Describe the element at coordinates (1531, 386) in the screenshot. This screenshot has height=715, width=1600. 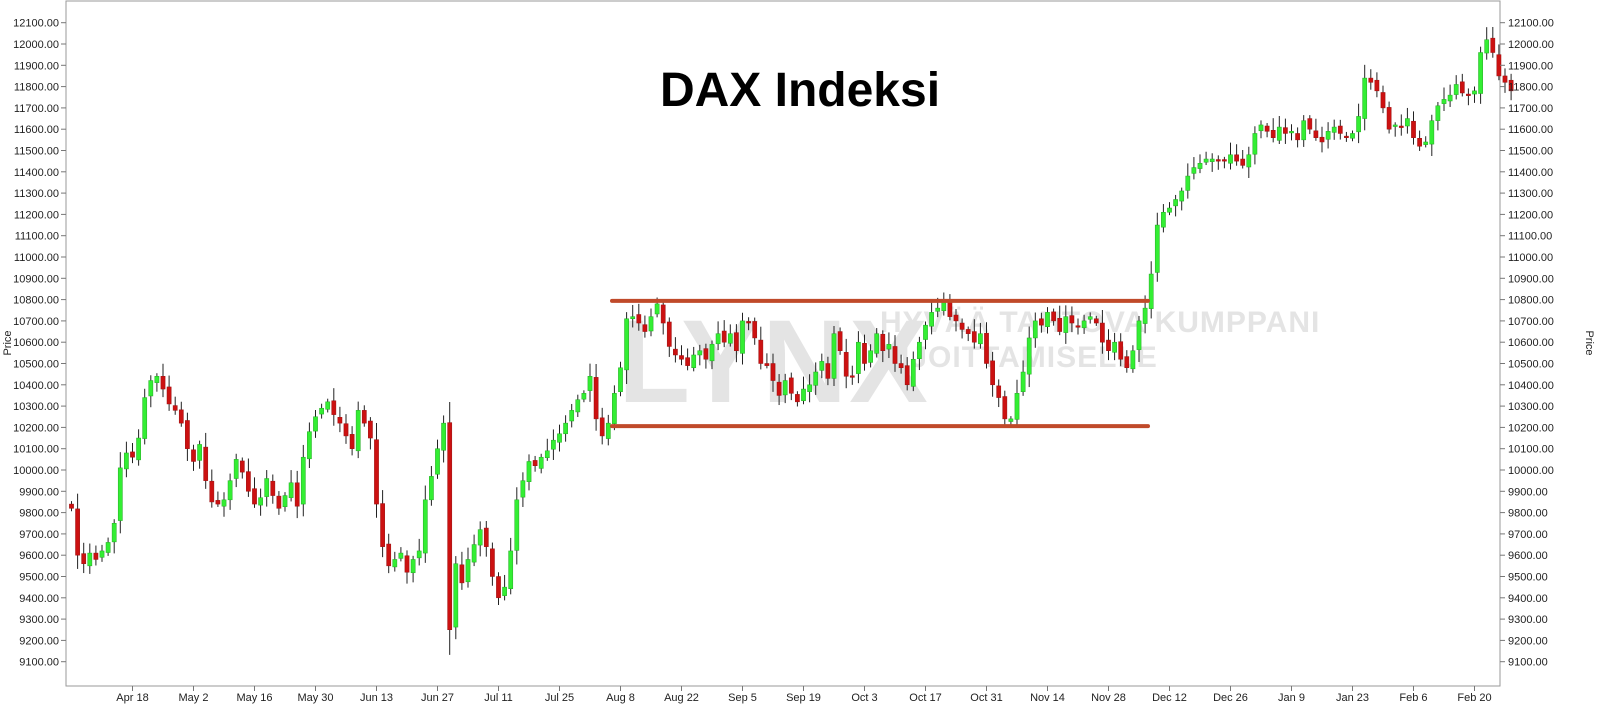
I see `y-tick-label-right: 10400.00` at that location.